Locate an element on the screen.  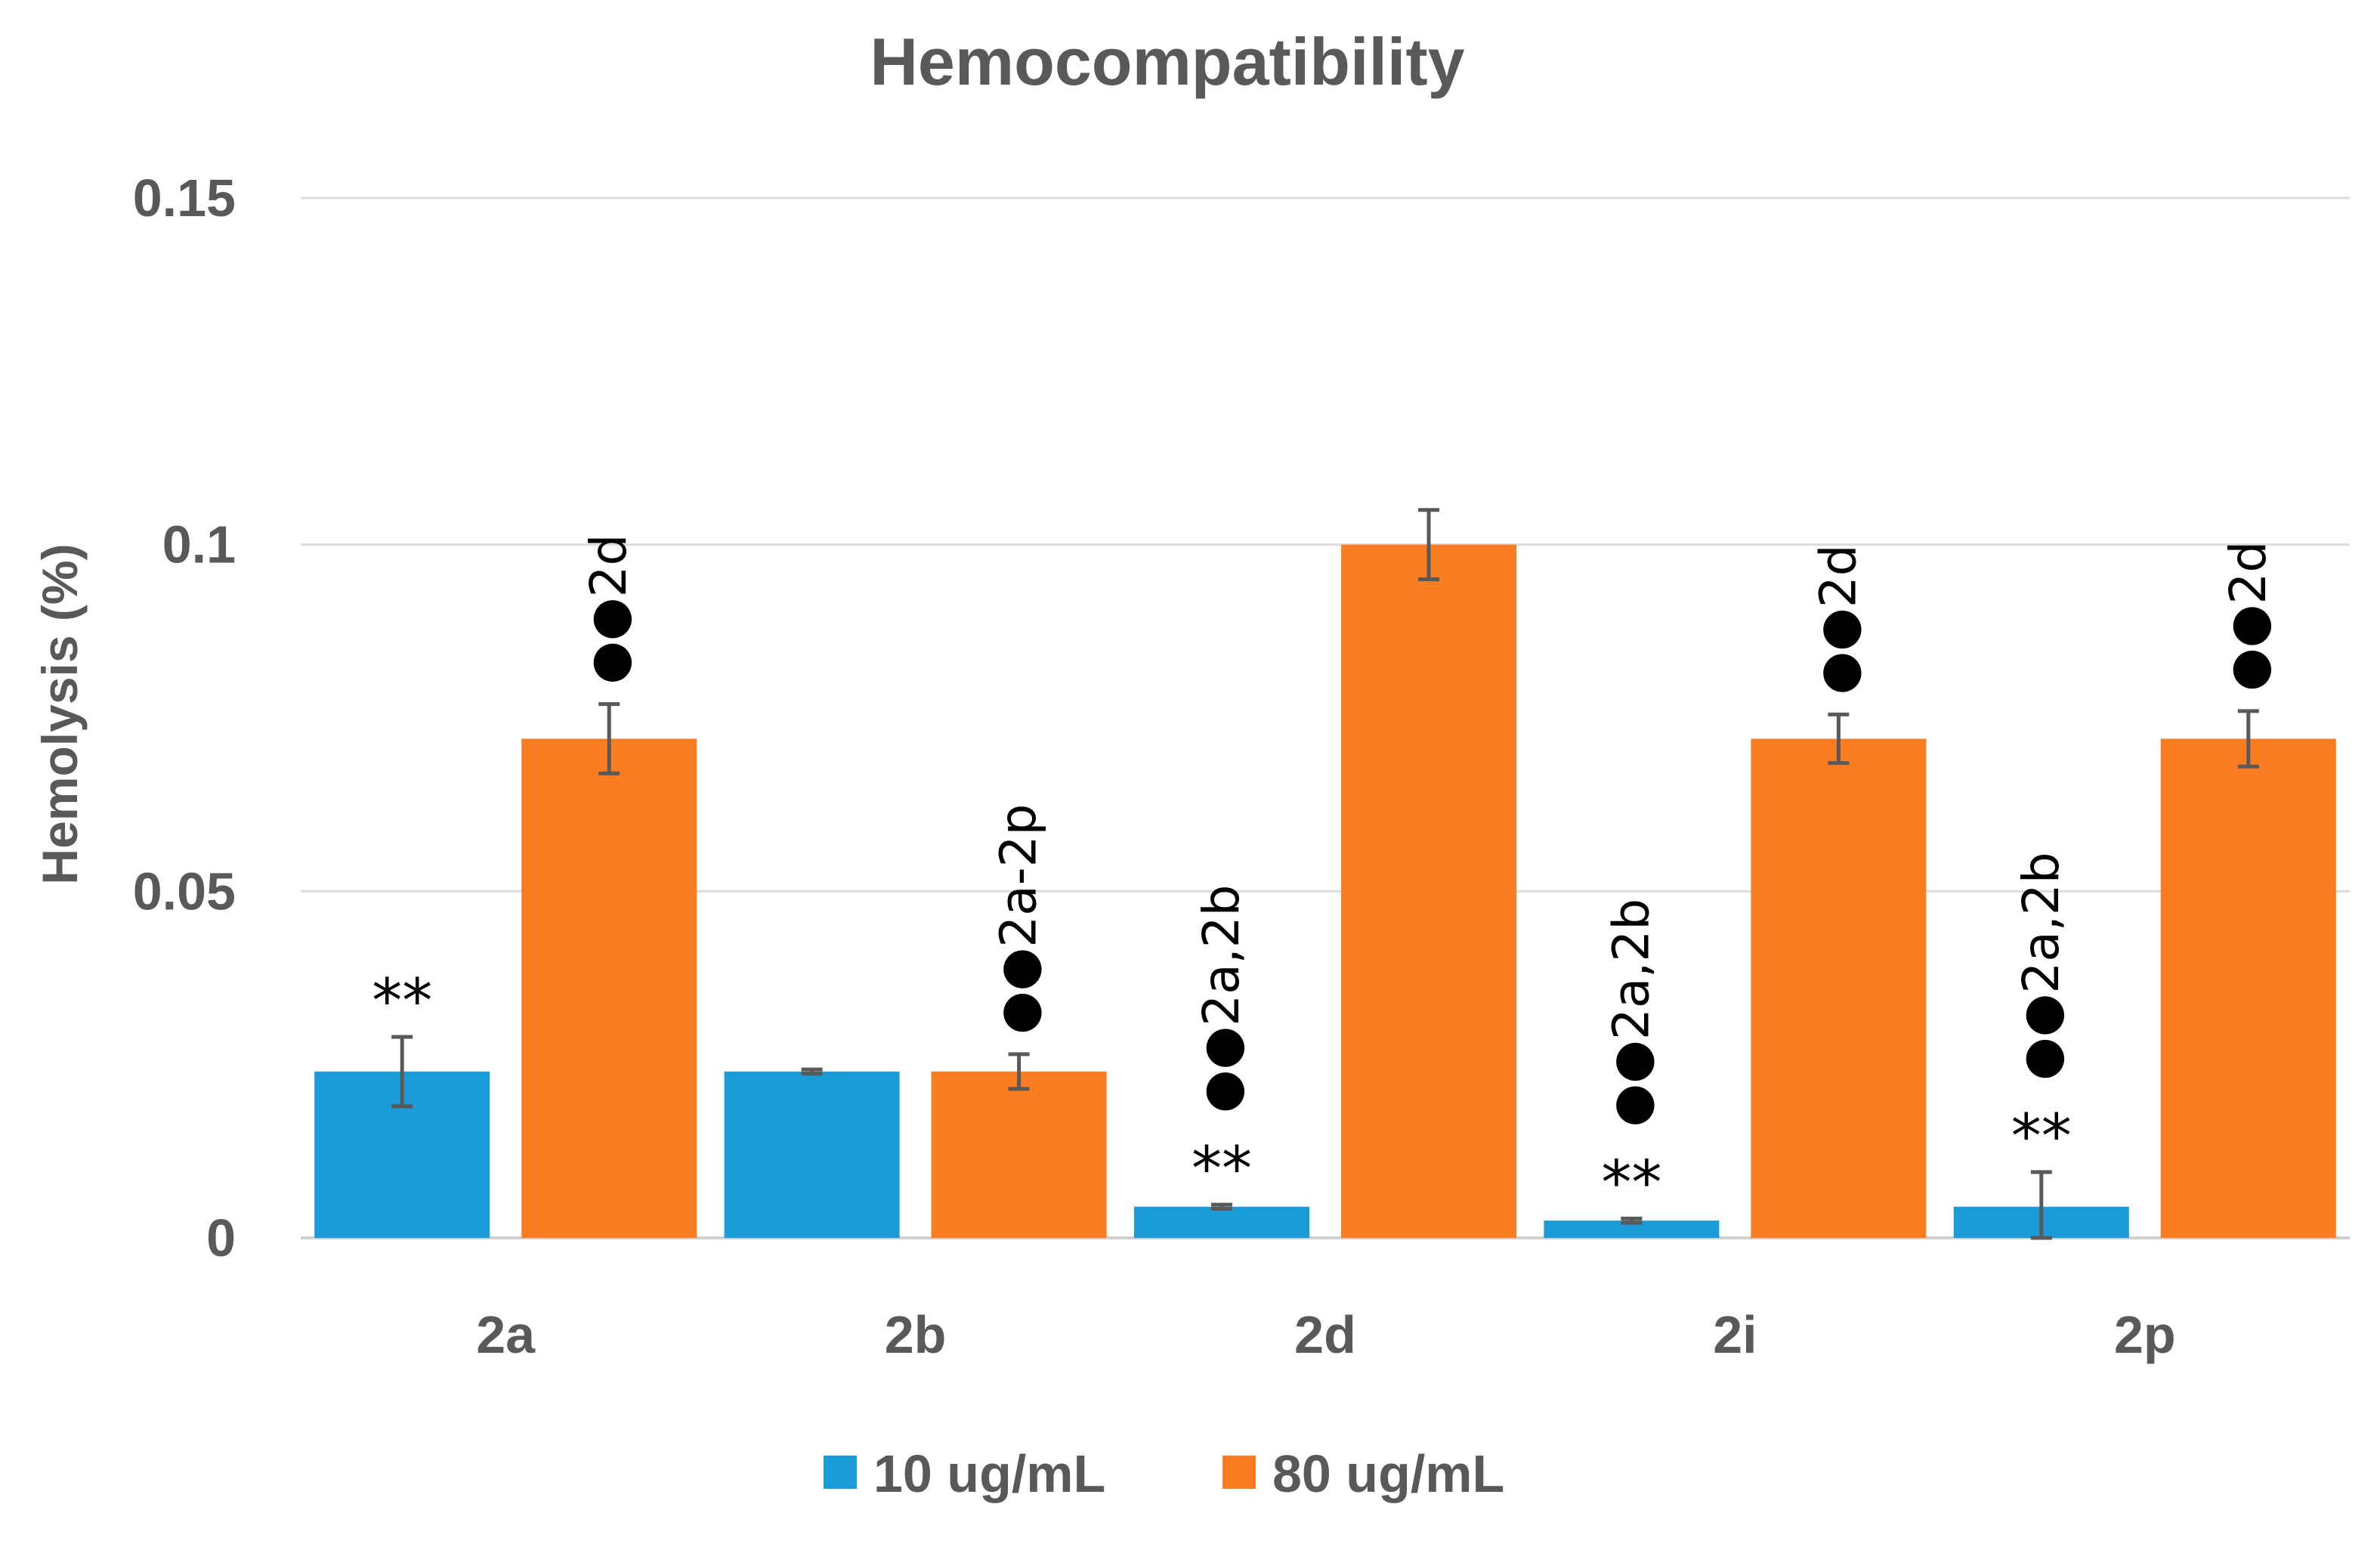
legend-label: 10 ug/mL is located at coordinates (989, 1473).